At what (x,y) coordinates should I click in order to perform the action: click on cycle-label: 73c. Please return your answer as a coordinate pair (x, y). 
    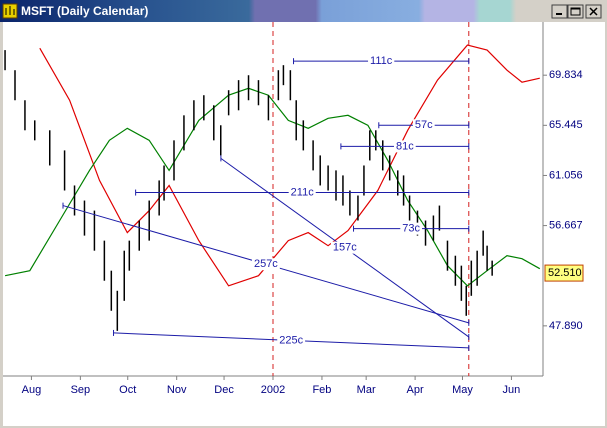
    Looking at the image, I should click on (411, 229).